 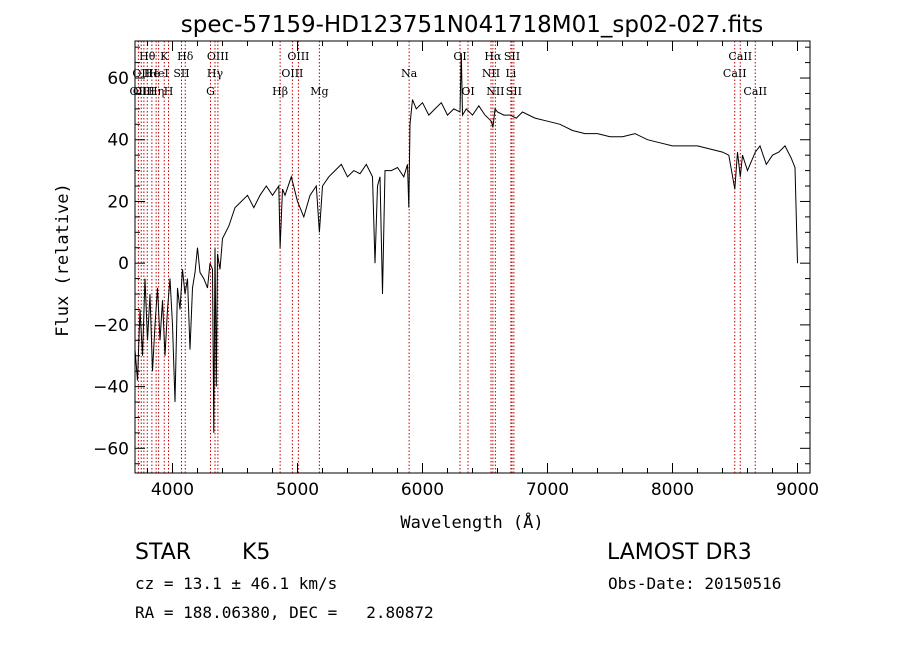 What do you see at coordinates (111, 449) in the screenshot?
I see `y-tick-label: −60` at bounding box center [111, 449].